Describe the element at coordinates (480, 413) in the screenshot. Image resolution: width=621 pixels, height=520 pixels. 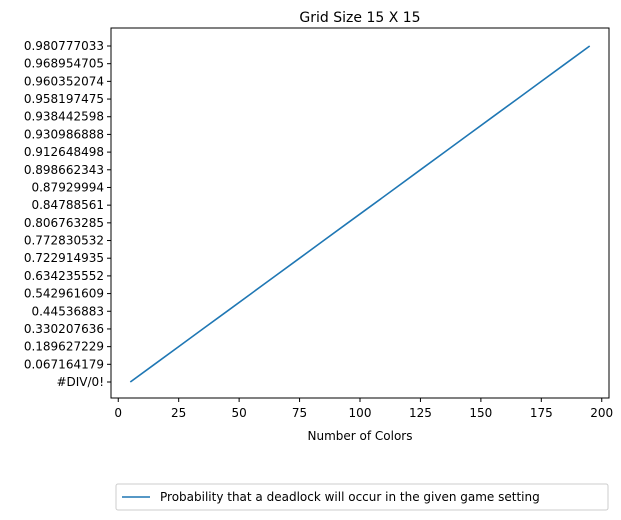
I see `x-tick-label: 150` at that location.